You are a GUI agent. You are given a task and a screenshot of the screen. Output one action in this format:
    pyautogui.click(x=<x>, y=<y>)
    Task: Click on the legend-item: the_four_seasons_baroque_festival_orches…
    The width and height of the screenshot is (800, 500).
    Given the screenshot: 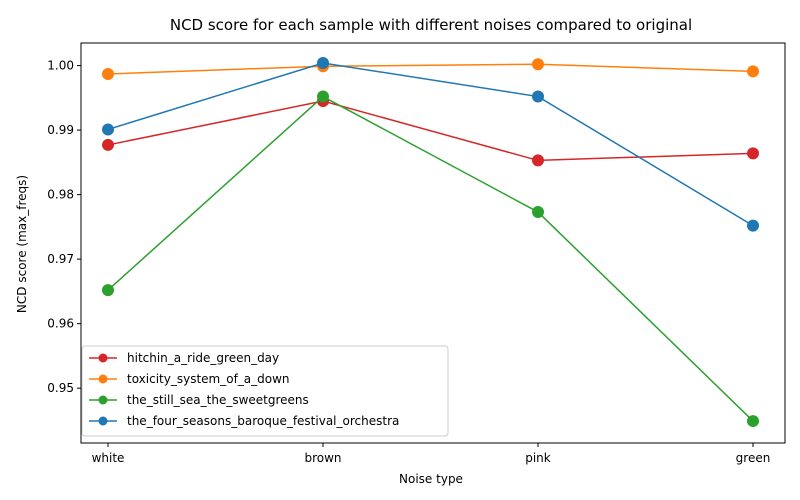 What is the action you would take?
    pyautogui.click(x=244, y=421)
    